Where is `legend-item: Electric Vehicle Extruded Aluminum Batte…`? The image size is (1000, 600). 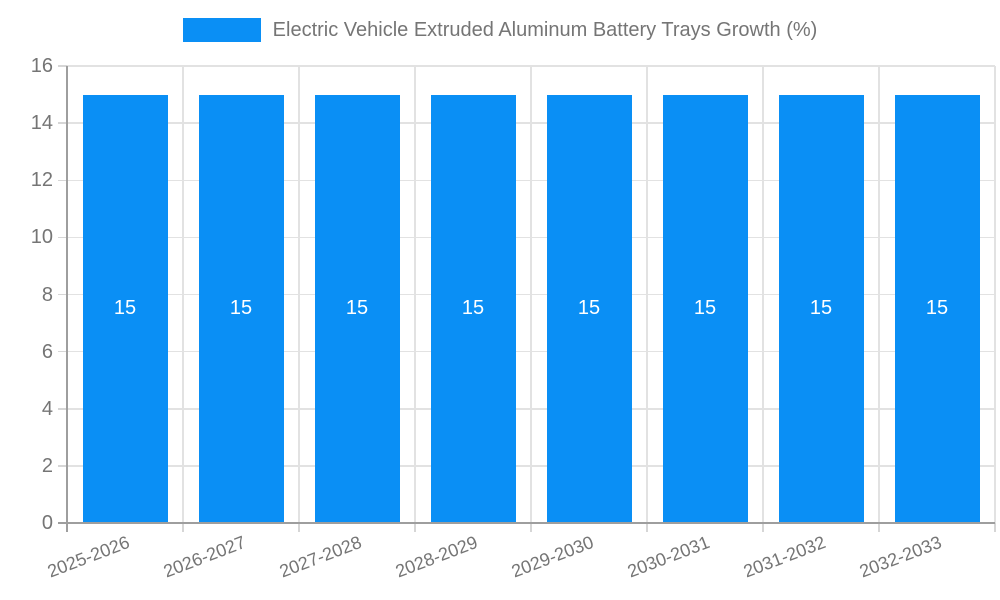
legend-item: Electric Vehicle Extruded Aluminum Batte… is located at coordinates (500, 30).